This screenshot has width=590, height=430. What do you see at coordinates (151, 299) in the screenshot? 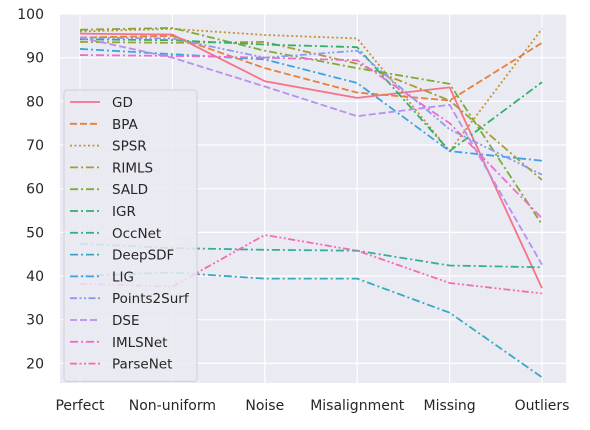
I see `legend-label: Points2Surf` at bounding box center [151, 299].